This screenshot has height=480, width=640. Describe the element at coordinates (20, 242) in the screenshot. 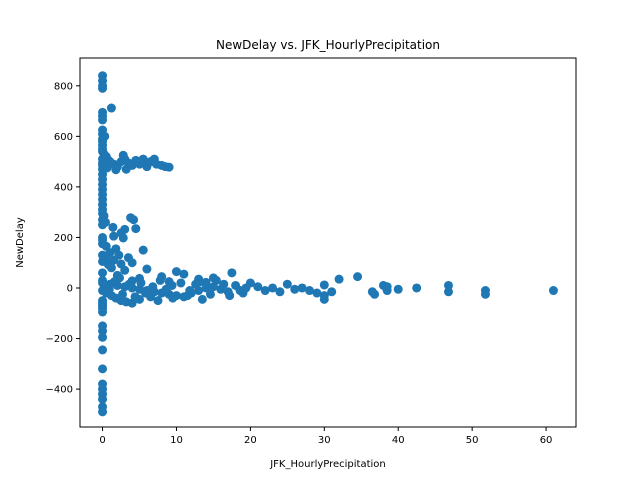

I see `y-axis-title: NewDelay` at that location.